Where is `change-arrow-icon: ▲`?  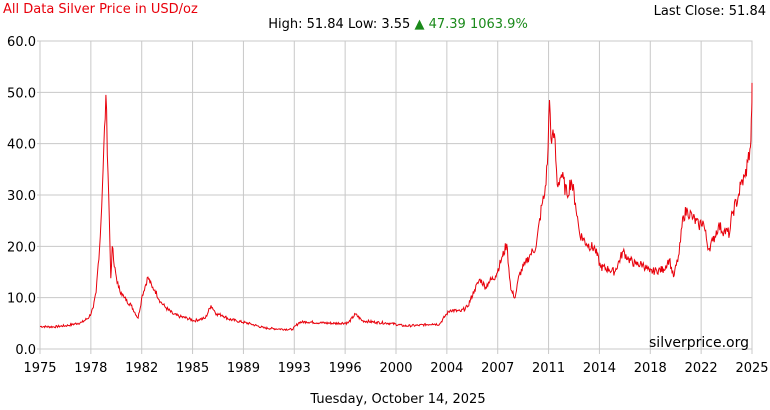
change-arrow-icon: ▲ is located at coordinates (419, 24).